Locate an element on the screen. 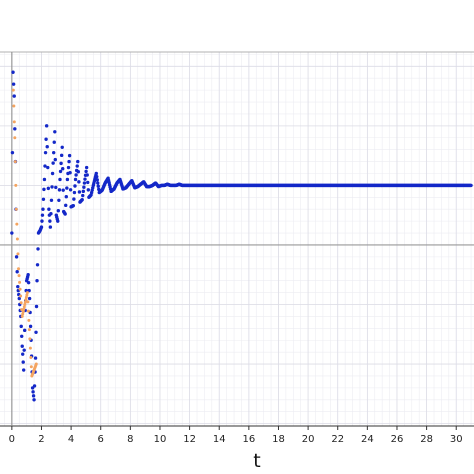 This screenshot has width=474, height=474. x-tick-label: 4 is located at coordinates (71, 439).